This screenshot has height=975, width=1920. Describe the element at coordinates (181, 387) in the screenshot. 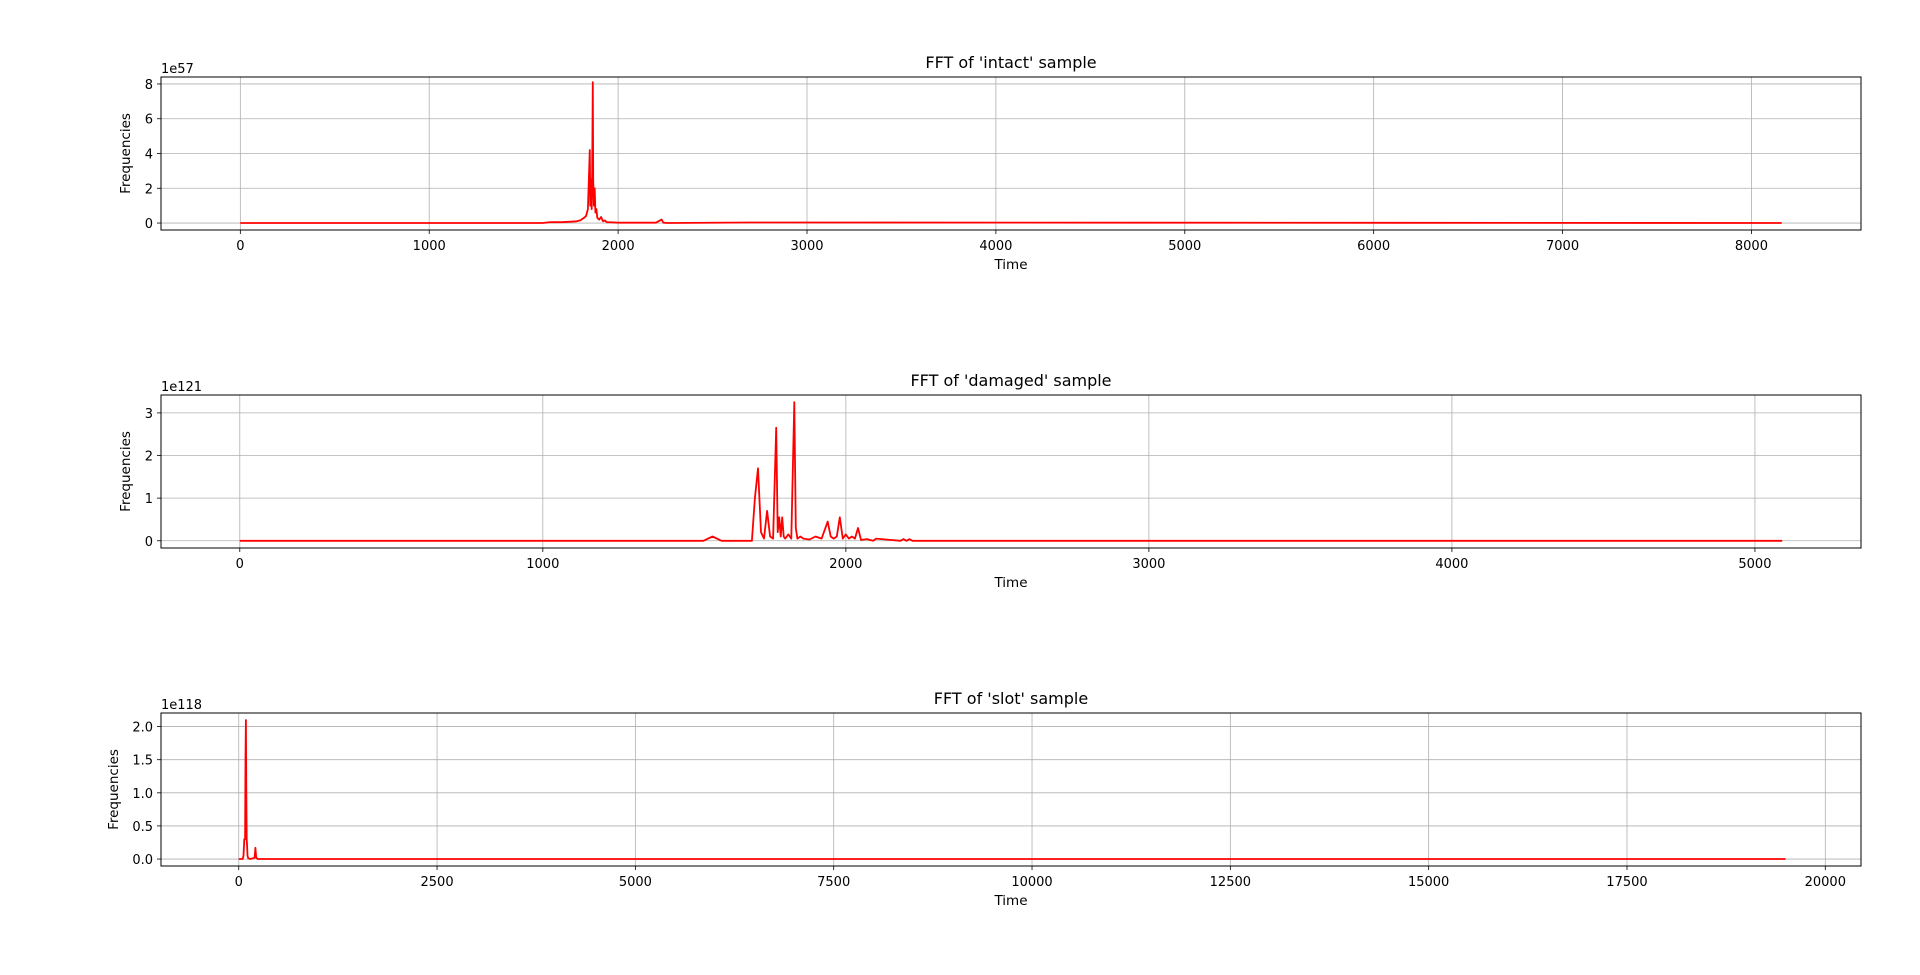

I see `y-offset-label: 1e121` at that location.